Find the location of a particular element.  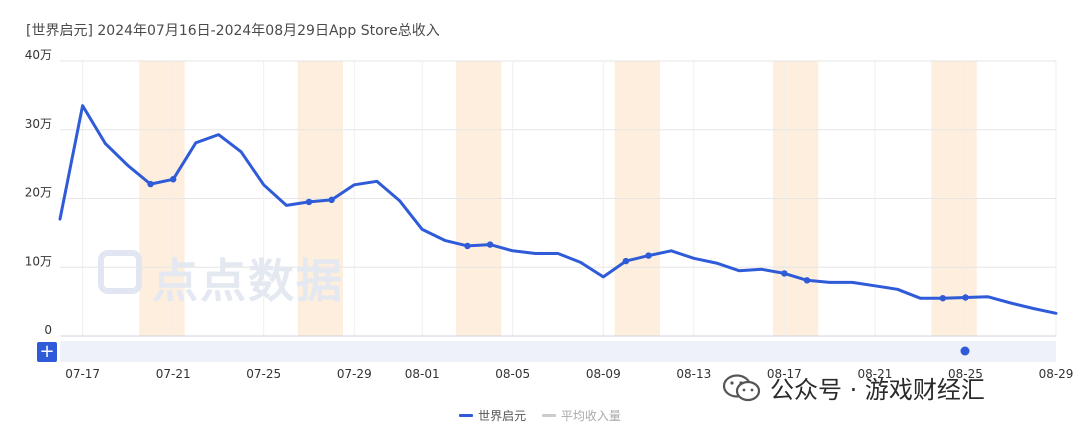

watermark-text: 点点数据 is located at coordinates (248, 281).